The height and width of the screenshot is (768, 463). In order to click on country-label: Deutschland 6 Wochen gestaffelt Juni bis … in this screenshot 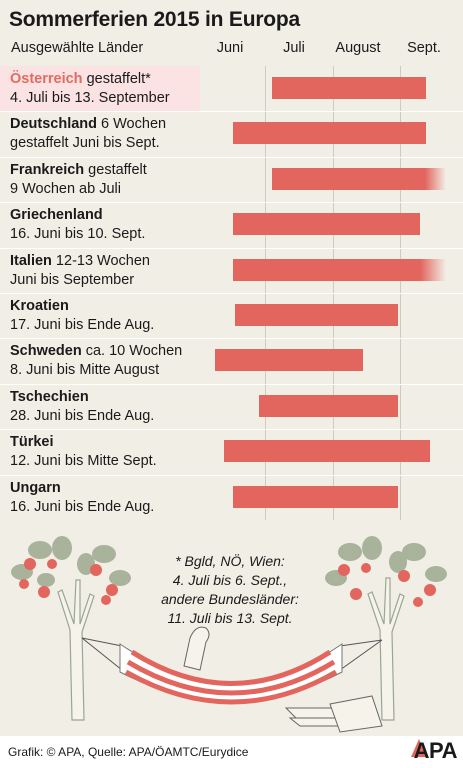, I will do `click(88, 134)`.